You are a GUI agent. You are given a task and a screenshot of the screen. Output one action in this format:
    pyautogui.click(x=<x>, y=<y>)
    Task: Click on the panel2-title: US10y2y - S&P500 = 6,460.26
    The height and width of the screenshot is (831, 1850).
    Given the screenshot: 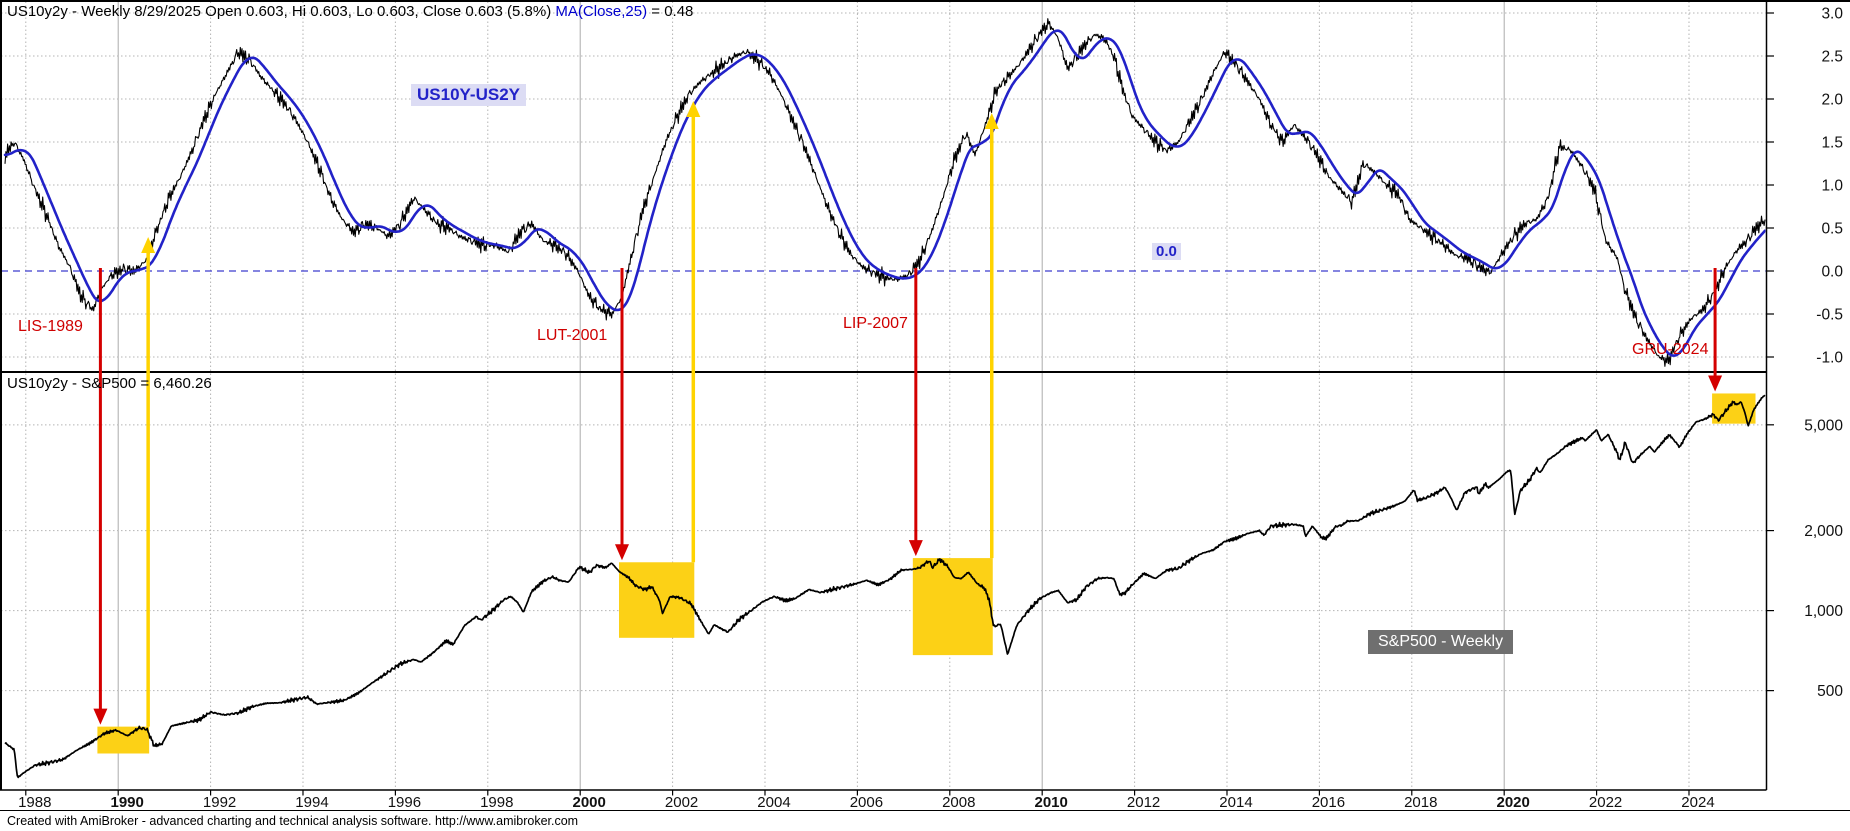 What is the action you would take?
    pyautogui.click(x=109, y=383)
    